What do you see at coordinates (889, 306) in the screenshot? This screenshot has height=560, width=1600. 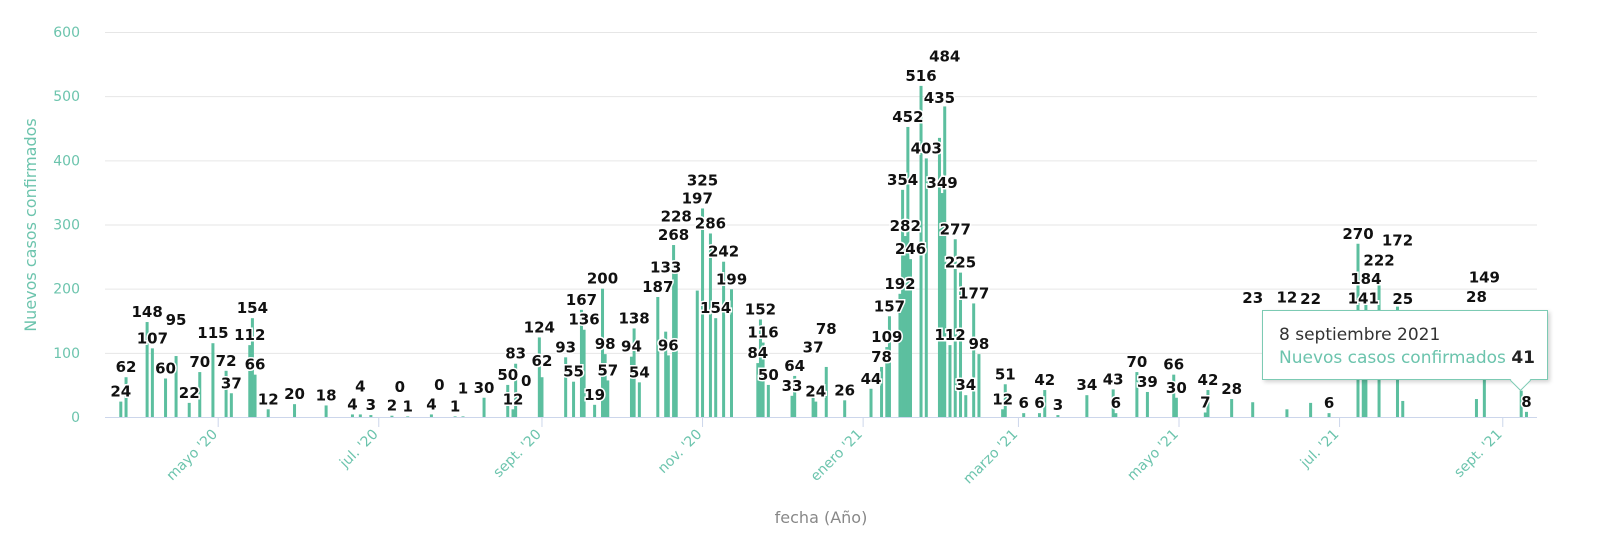 I see `data-label: 157` at bounding box center [889, 306].